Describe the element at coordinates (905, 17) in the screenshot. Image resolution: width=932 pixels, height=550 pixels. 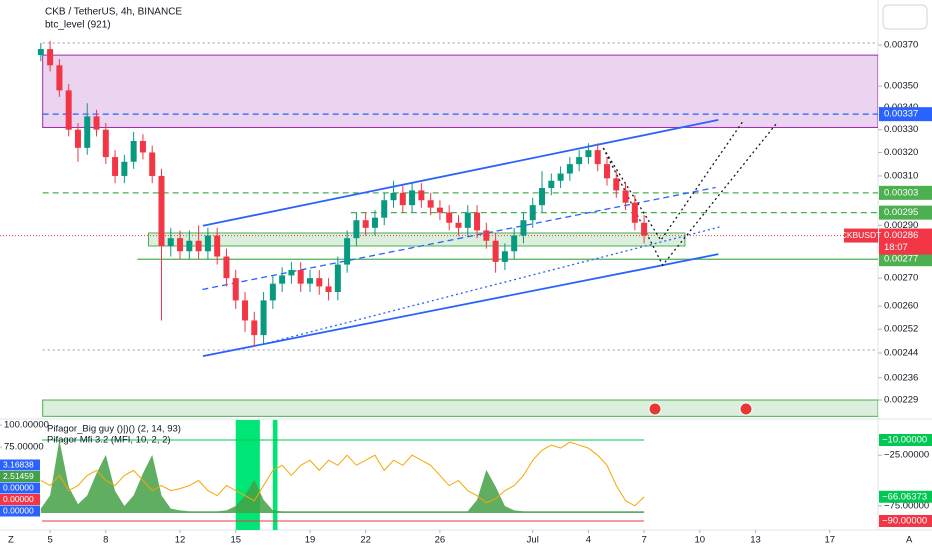
I see `toolbar-button` at that location.